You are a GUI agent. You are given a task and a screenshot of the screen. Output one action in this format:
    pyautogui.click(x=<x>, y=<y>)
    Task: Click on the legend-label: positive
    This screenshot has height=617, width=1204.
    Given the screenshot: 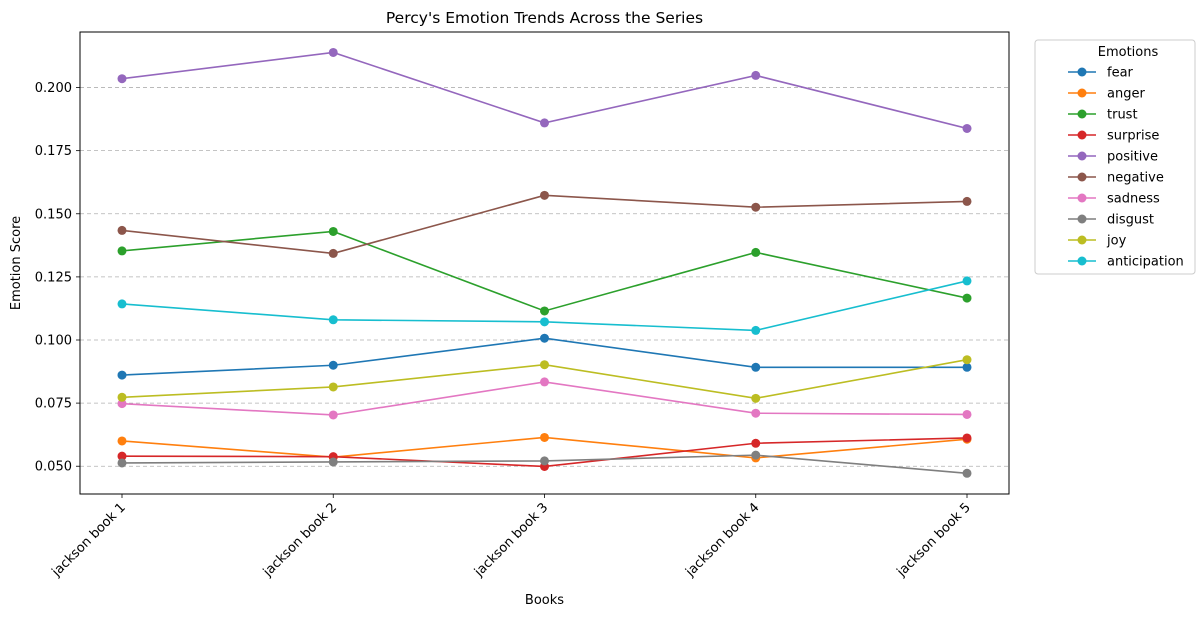 What is the action you would take?
    pyautogui.click(x=1132, y=157)
    